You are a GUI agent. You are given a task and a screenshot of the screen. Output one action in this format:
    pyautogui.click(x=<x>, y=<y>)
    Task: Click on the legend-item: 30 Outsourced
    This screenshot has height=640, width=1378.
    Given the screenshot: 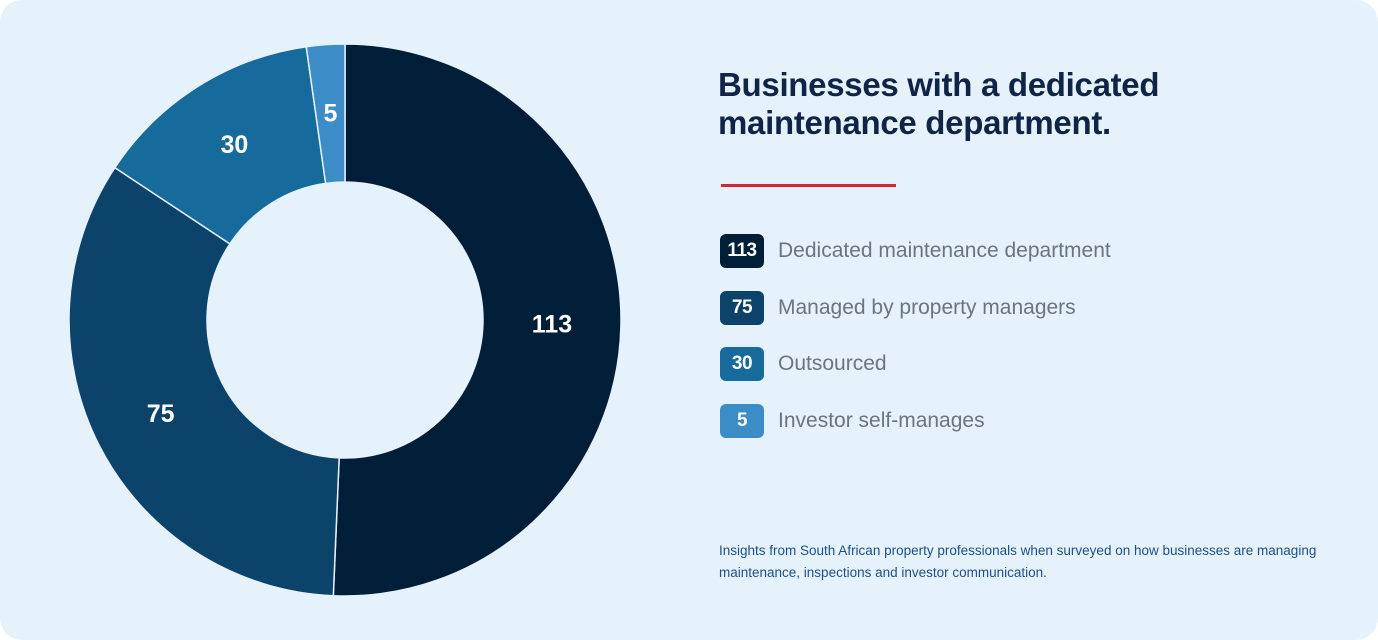 What is the action you would take?
    pyautogui.click(x=915, y=364)
    